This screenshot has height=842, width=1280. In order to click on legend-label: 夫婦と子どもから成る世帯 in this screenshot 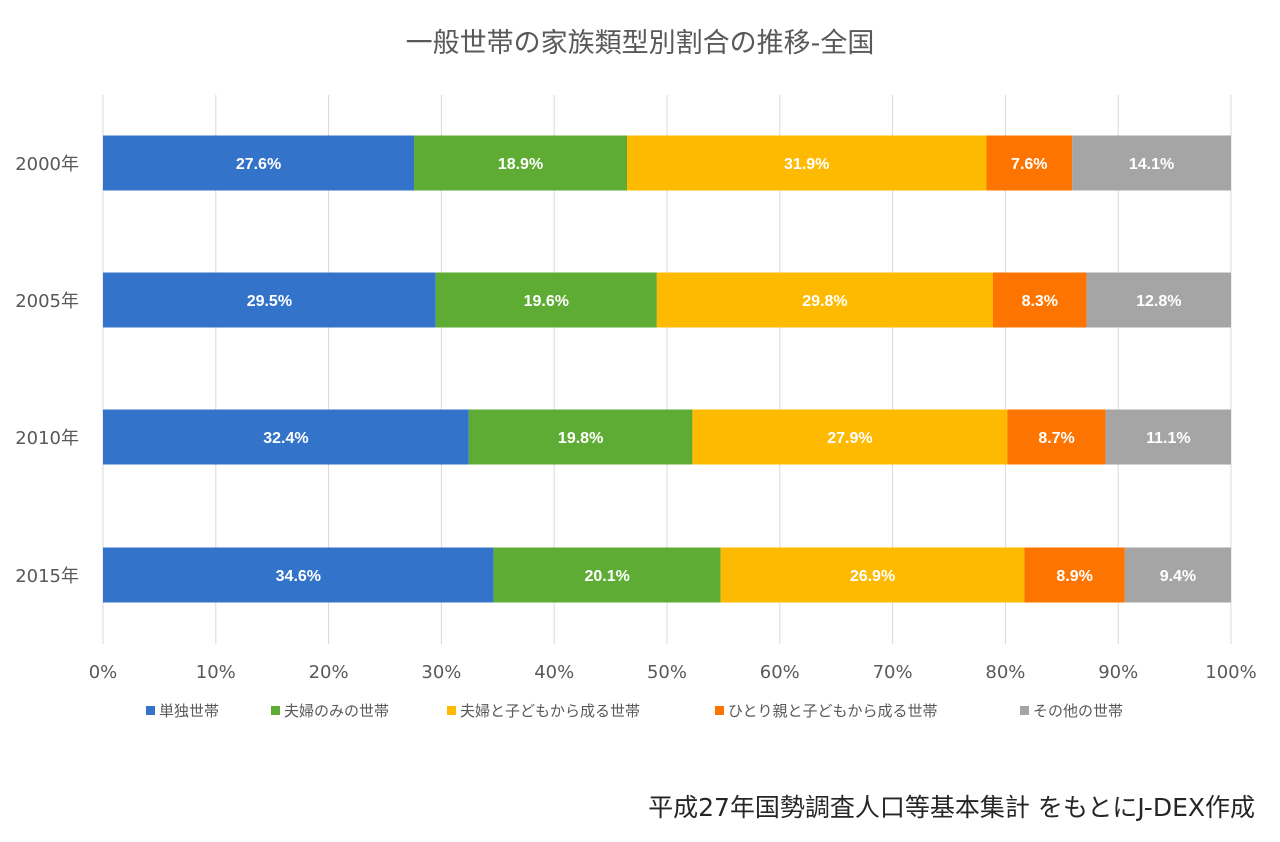, I will do `click(550, 711)`.